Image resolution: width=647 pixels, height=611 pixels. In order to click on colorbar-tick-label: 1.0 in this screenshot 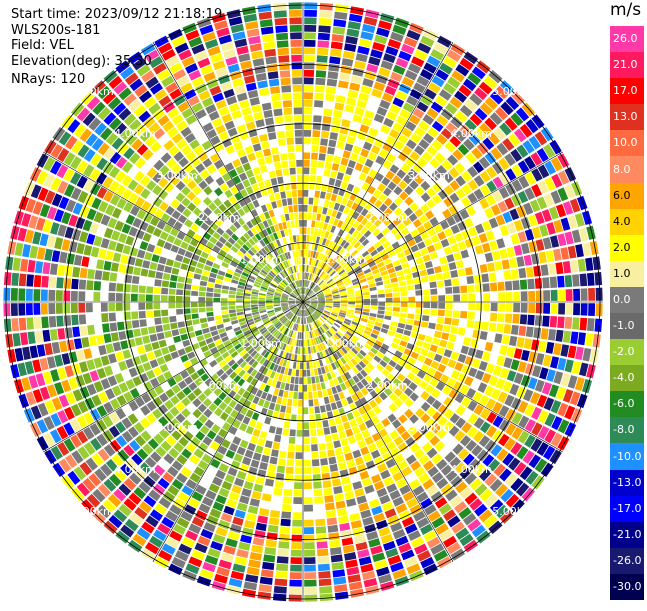, I will do `click(622, 273)`.